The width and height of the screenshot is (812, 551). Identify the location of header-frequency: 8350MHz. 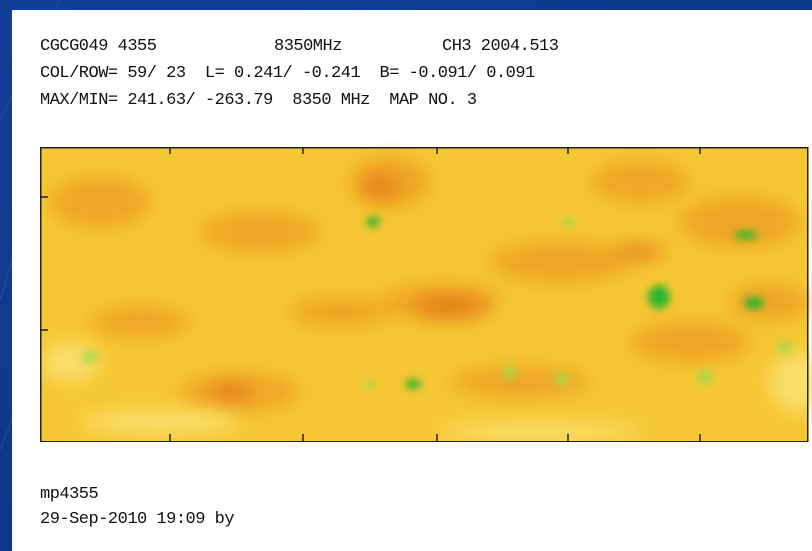
(308, 46).